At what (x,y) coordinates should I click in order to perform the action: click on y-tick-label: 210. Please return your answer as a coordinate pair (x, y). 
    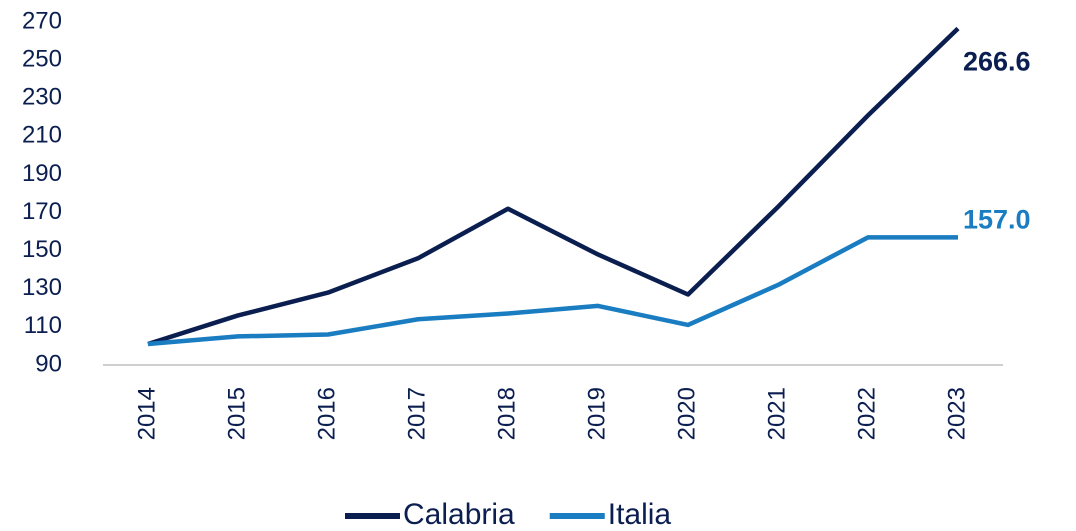
    Looking at the image, I should click on (42, 135).